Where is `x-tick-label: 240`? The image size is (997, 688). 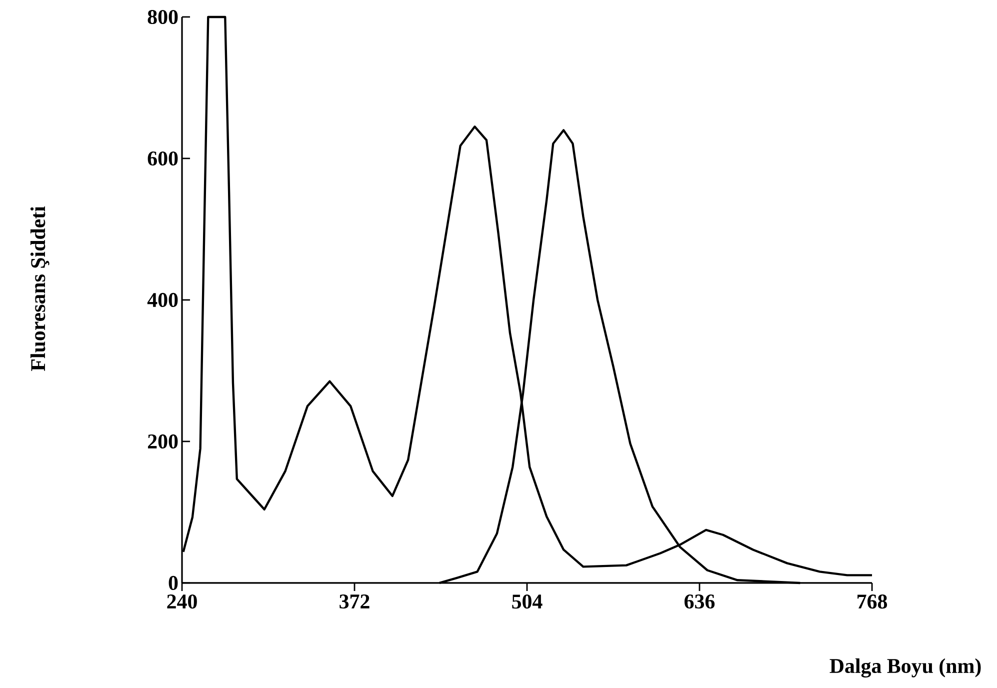
x-tick-label: 240 is located at coordinates (182, 601).